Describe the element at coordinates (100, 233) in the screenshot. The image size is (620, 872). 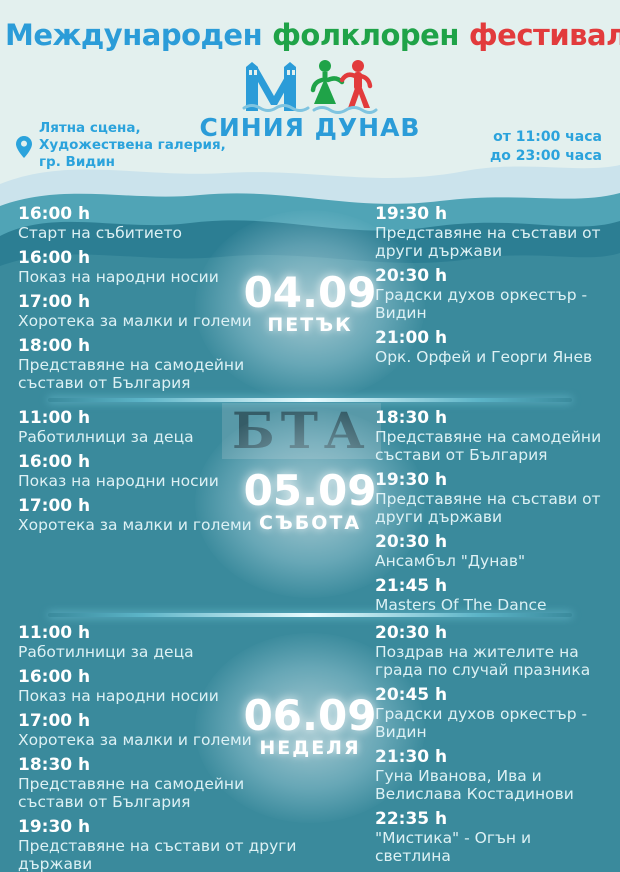
I see `event-title: Старт на събитието` at that location.